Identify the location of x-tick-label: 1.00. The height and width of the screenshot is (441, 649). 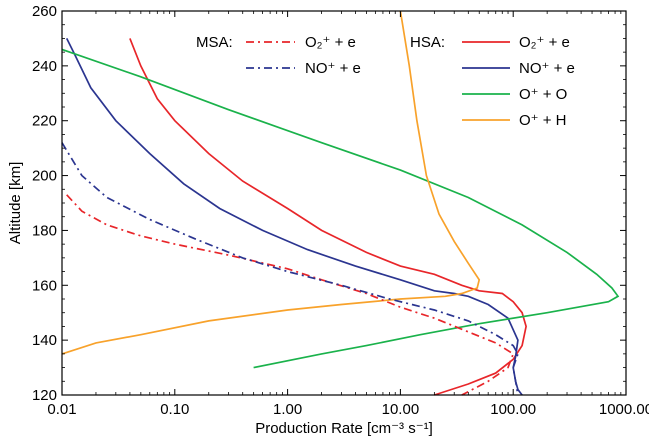
(287, 409).